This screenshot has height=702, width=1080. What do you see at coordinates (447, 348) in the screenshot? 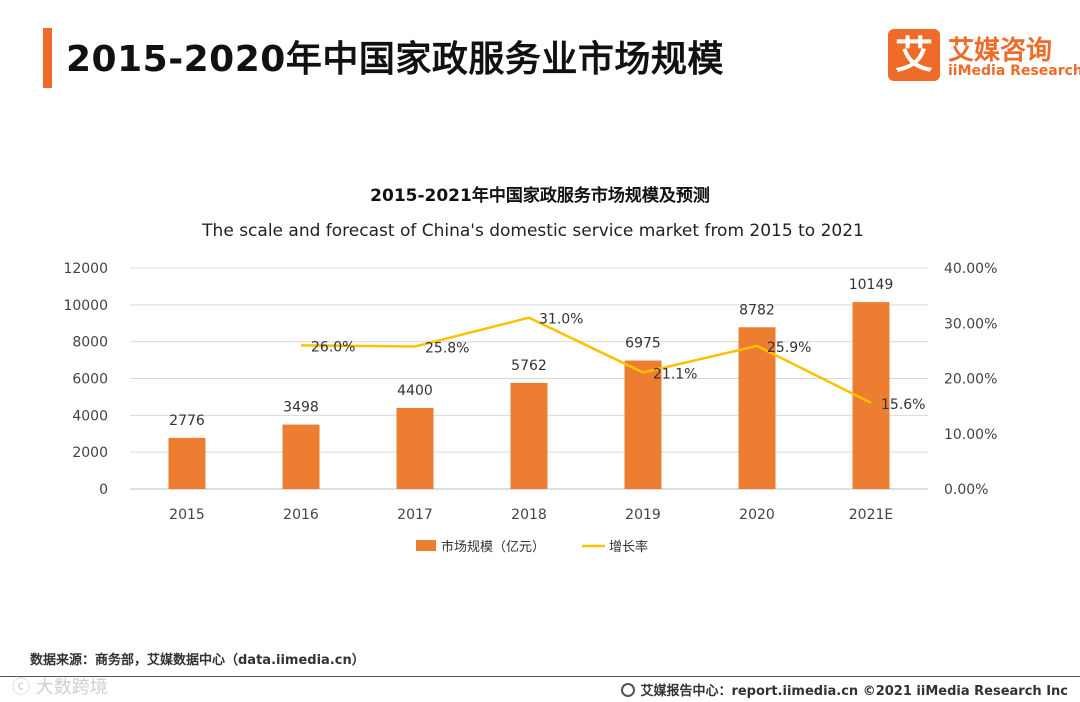
I see `line-value-label: 25.8%` at bounding box center [447, 348].